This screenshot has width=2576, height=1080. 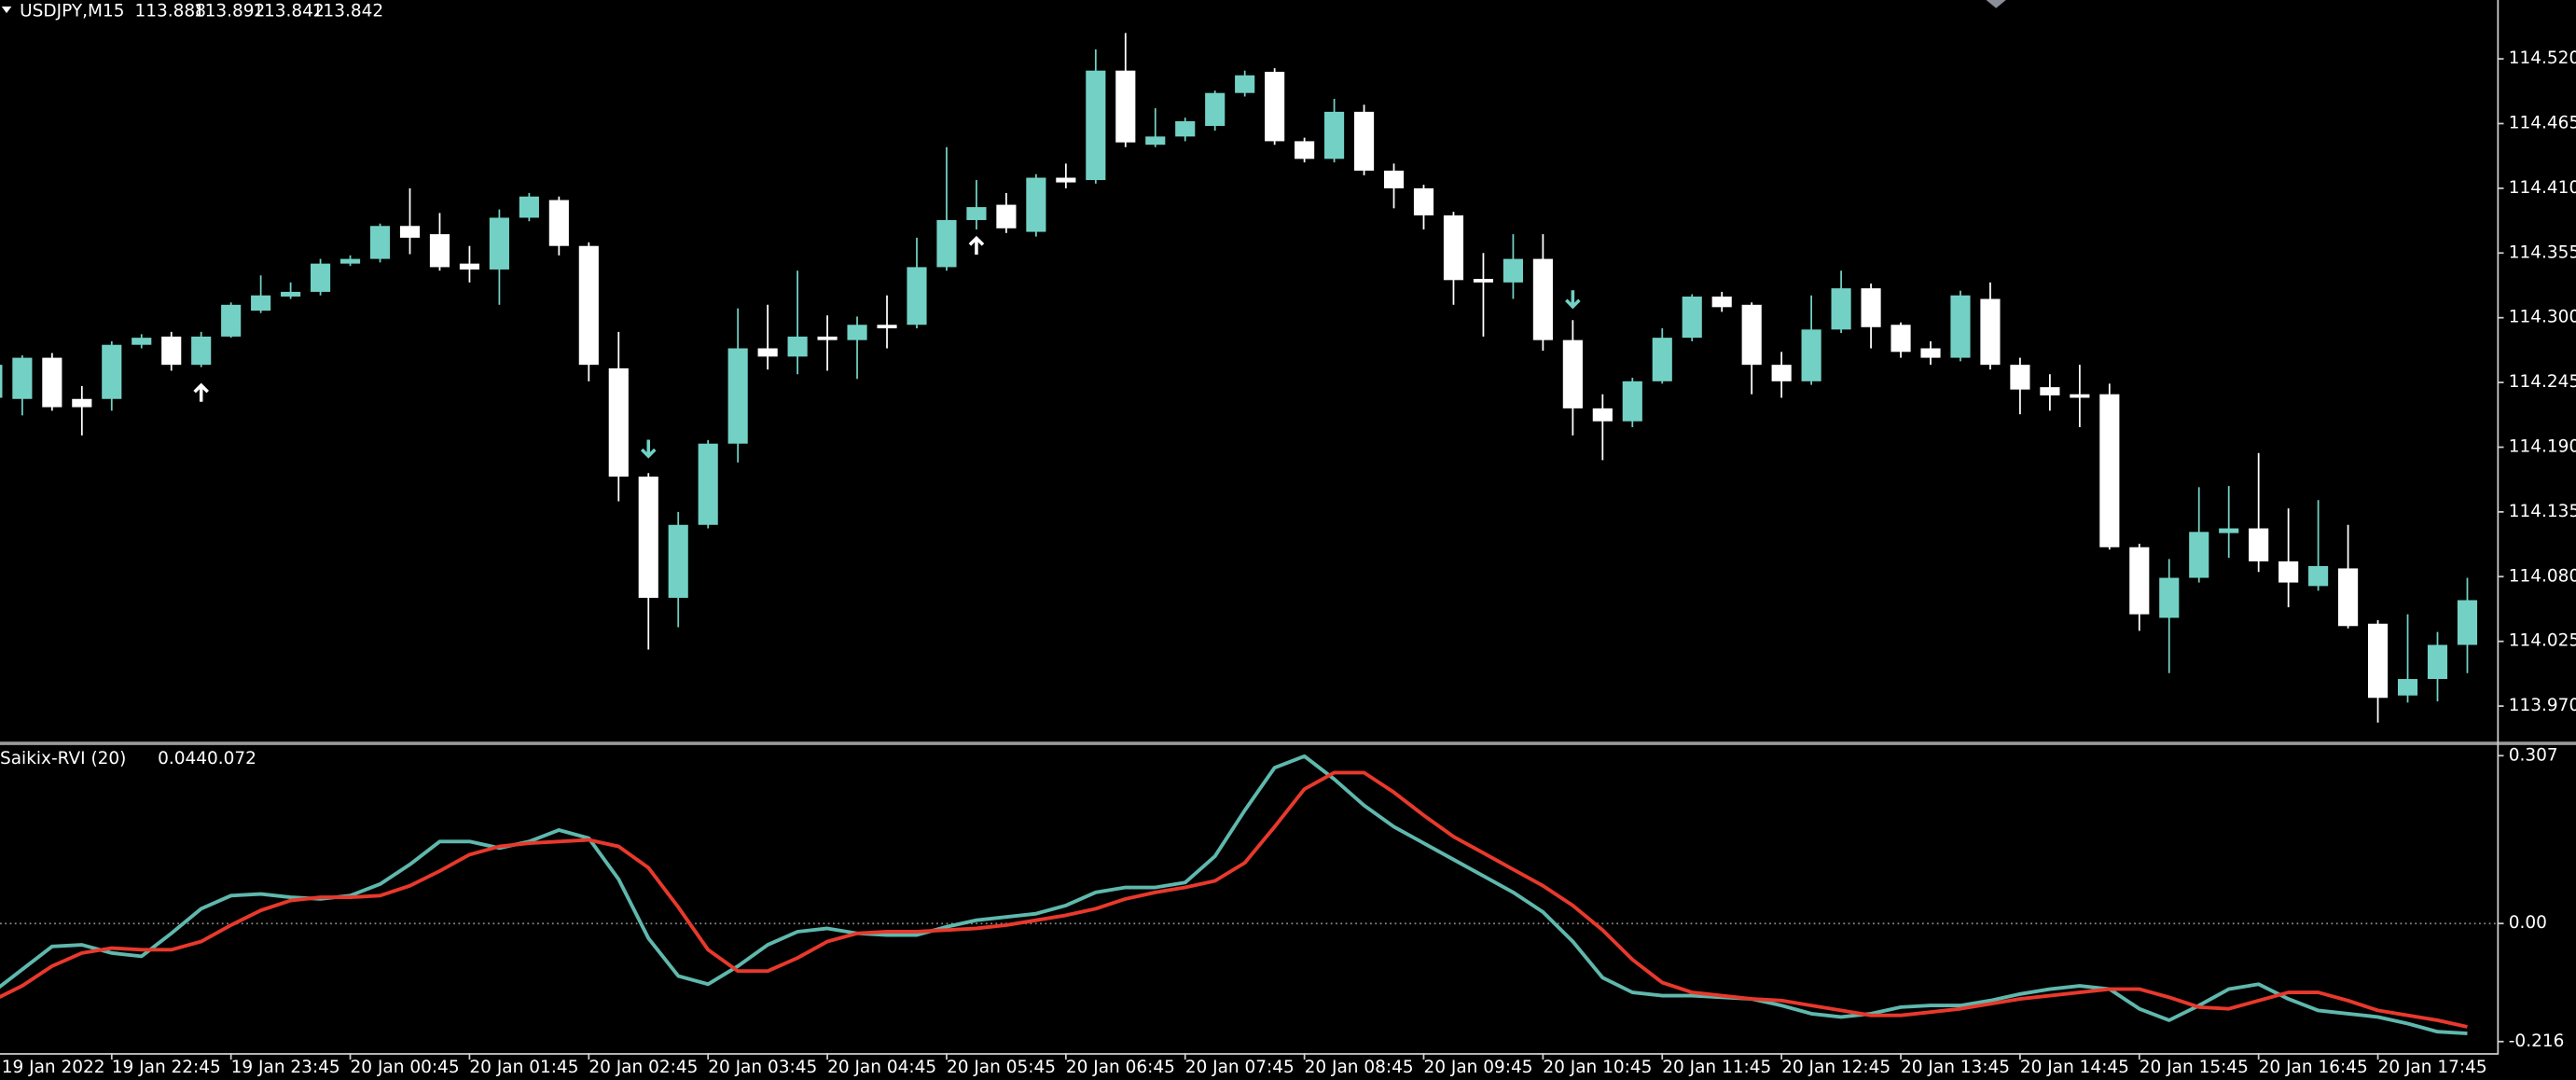 What do you see at coordinates (1359, 1067) in the screenshot?
I see `x-tick-label: 20 Jan 08:45` at bounding box center [1359, 1067].